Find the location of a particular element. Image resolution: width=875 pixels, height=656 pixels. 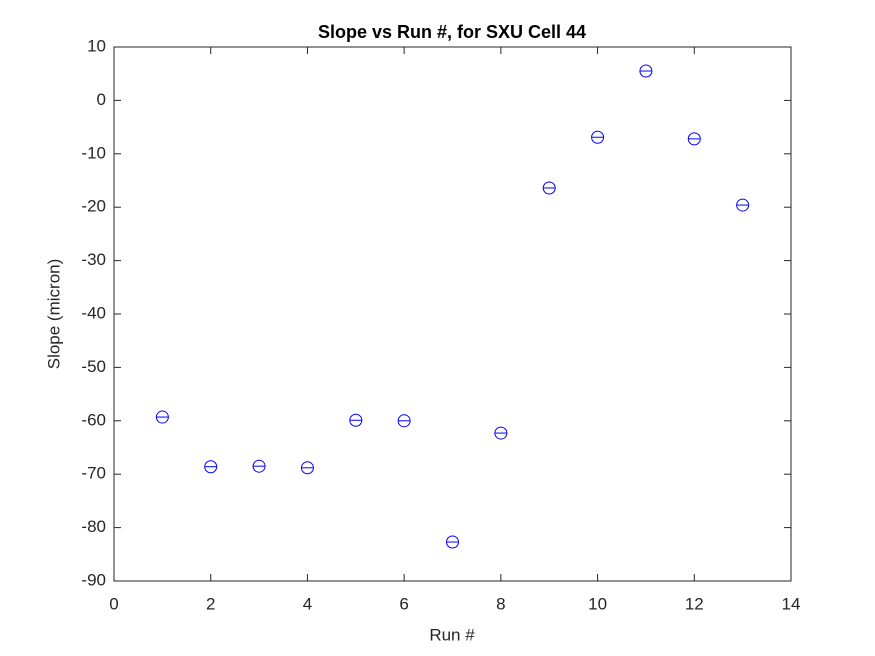

y-tick-label: 10 is located at coordinates (96, 45).